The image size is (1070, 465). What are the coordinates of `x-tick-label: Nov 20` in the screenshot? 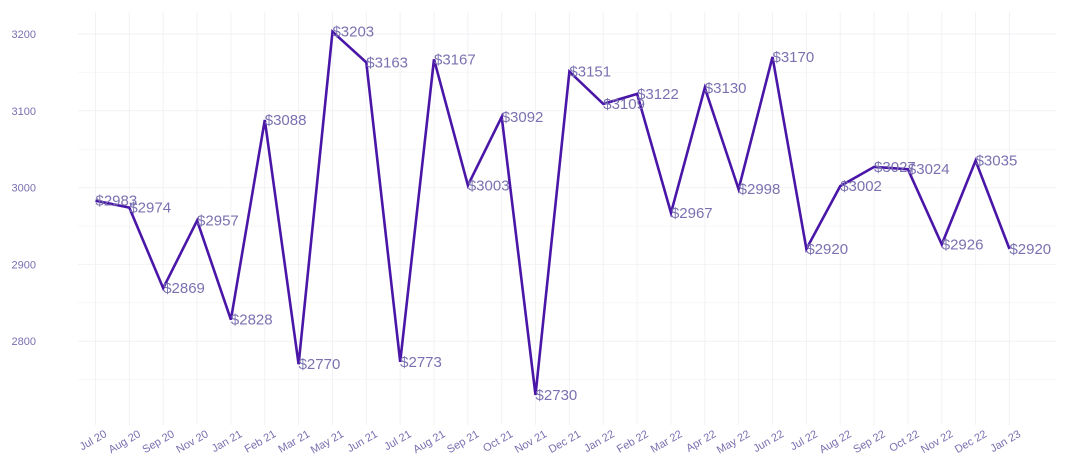 It's located at (192, 442).